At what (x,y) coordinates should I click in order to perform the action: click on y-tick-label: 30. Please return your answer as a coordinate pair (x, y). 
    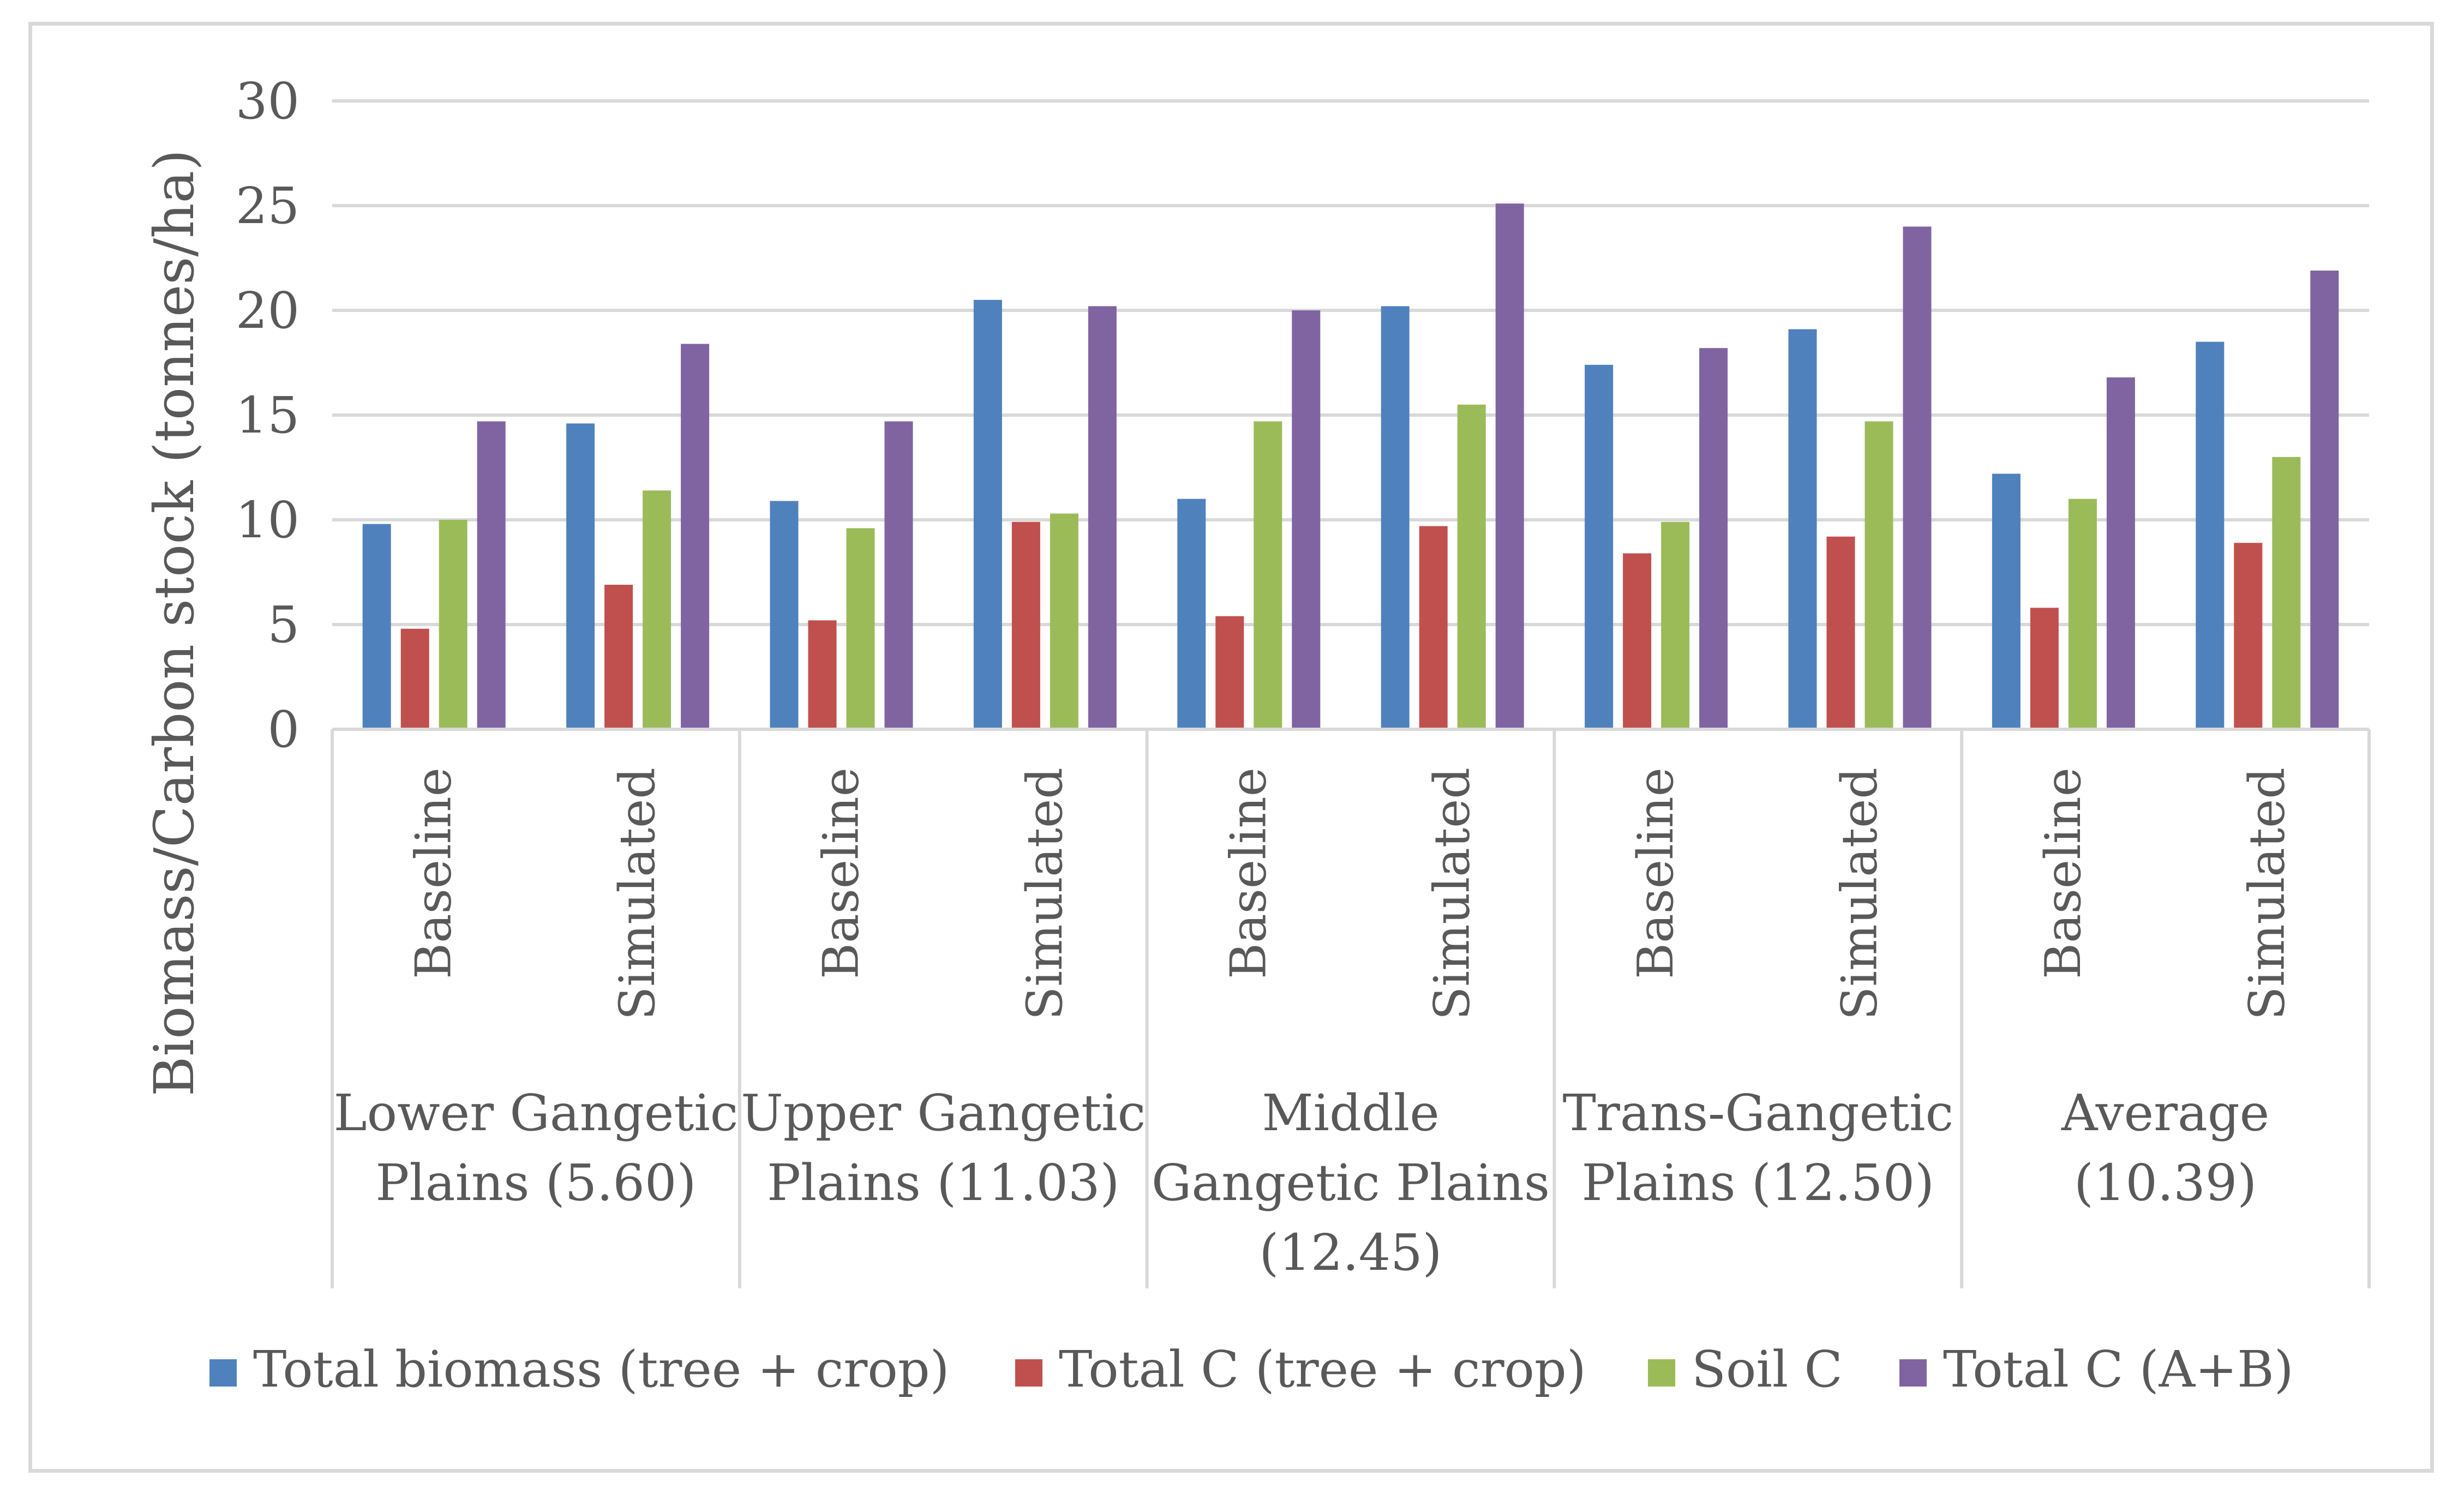
    Looking at the image, I should click on (267, 101).